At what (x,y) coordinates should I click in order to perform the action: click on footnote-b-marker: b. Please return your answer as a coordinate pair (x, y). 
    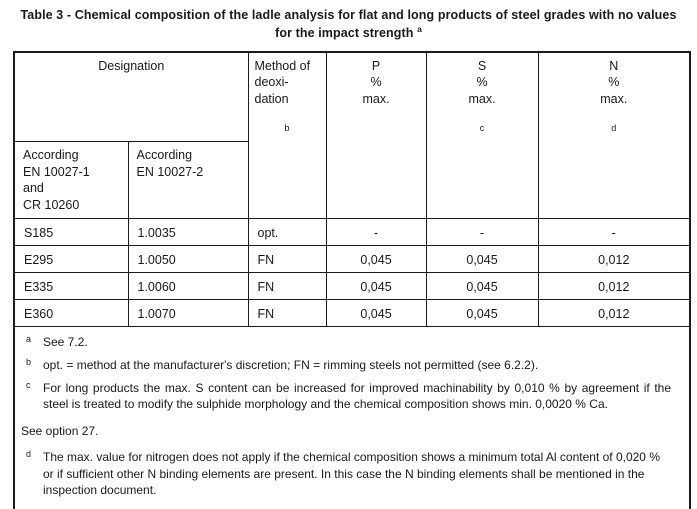
    Looking at the image, I should click on (29, 361).